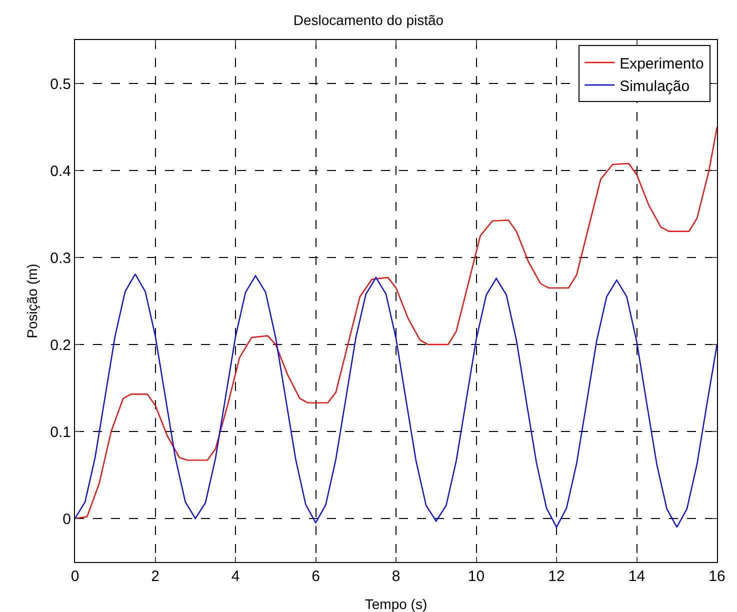 This screenshot has width=737, height=612. What do you see at coordinates (476, 576) in the screenshot?
I see `x-tick-label: 10` at bounding box center [476, 576].